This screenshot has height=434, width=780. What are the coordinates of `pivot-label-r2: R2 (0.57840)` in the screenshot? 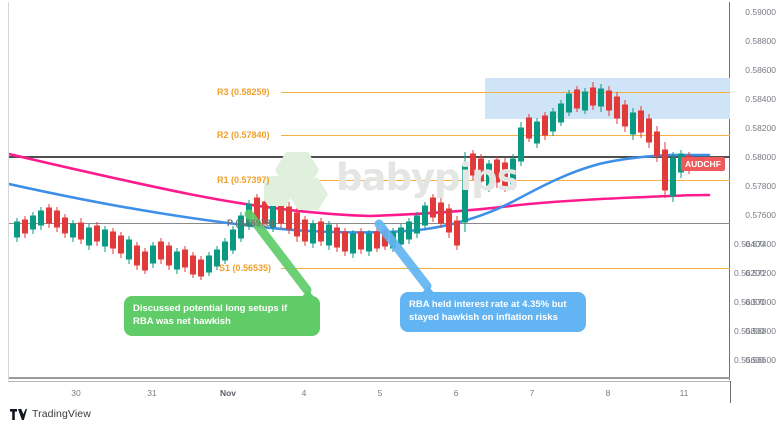 It's located at (243, 135).